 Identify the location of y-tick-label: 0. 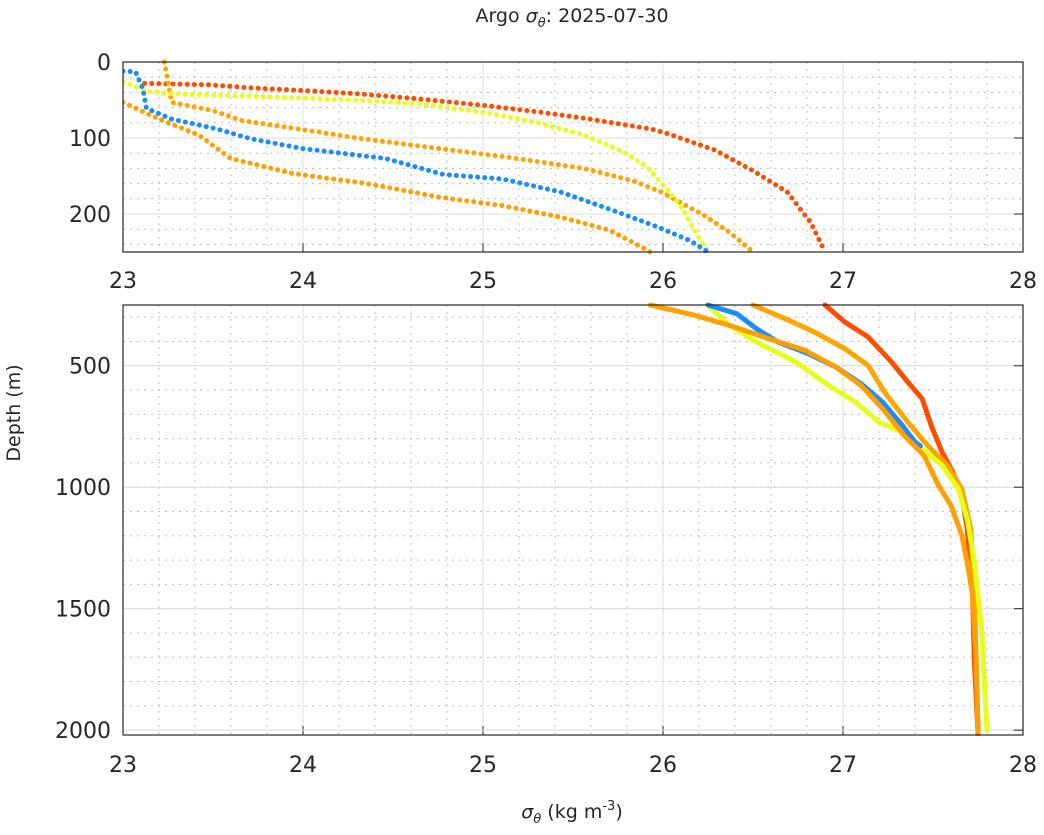
(104, 63).